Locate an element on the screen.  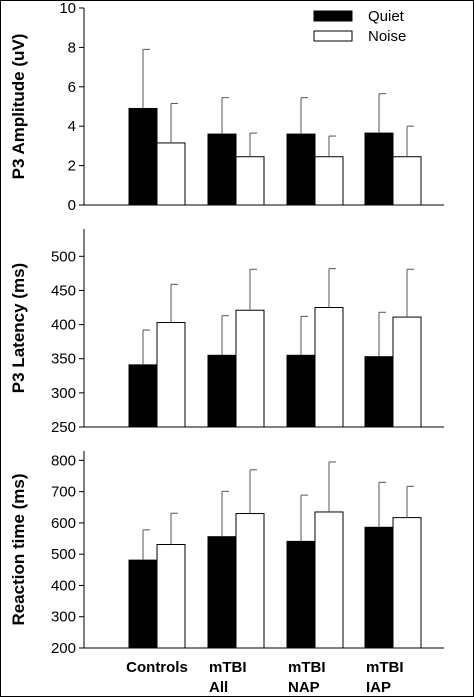
legend-swatch-quiet is located at coordinates (333, 16).